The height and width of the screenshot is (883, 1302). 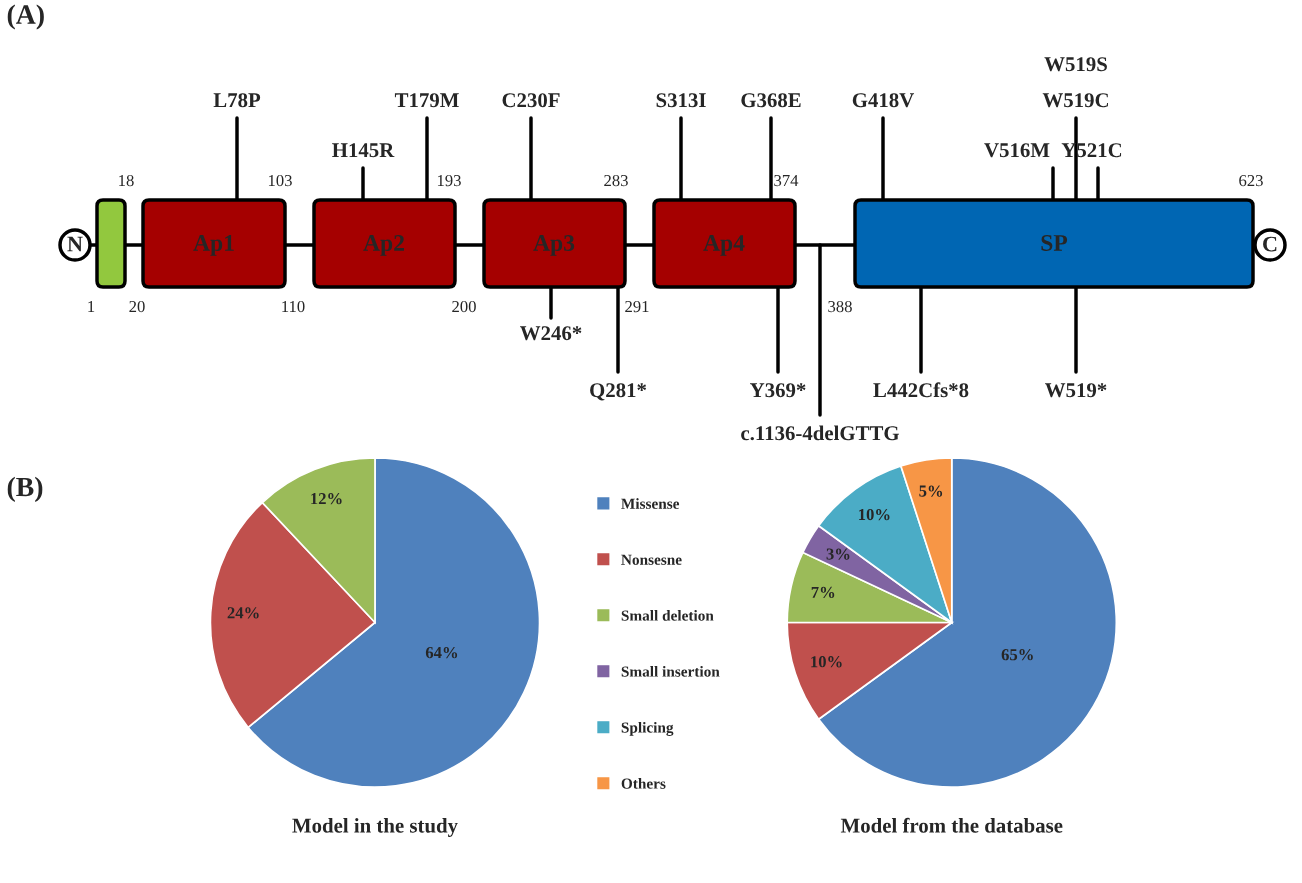 I want to click on data-label: 24%, so click(x=243, y=613).